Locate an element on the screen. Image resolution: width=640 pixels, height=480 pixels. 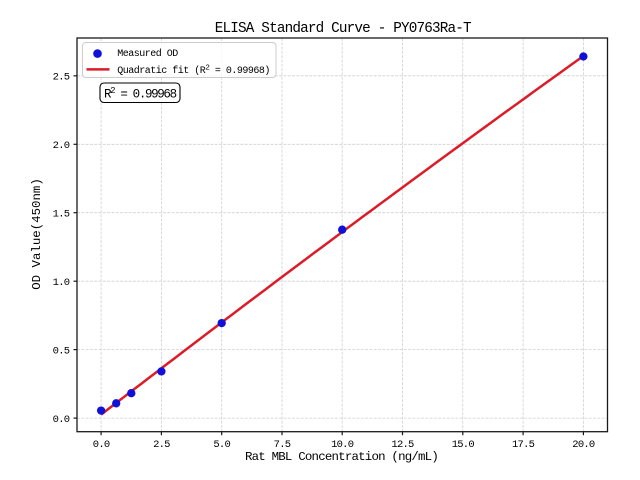
svg-text: 0.5 is located at coordinates (61, 351).